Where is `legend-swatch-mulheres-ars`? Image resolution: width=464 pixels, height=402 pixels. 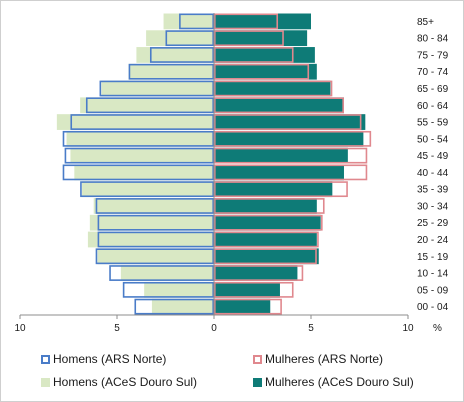
legend-swatch-mulheres-ars is located at coordinates (257, 359).